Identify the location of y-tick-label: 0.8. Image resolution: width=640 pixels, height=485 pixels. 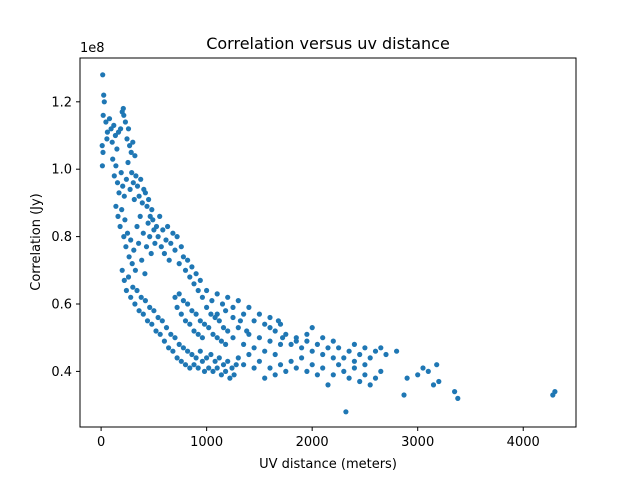
(61, 237).